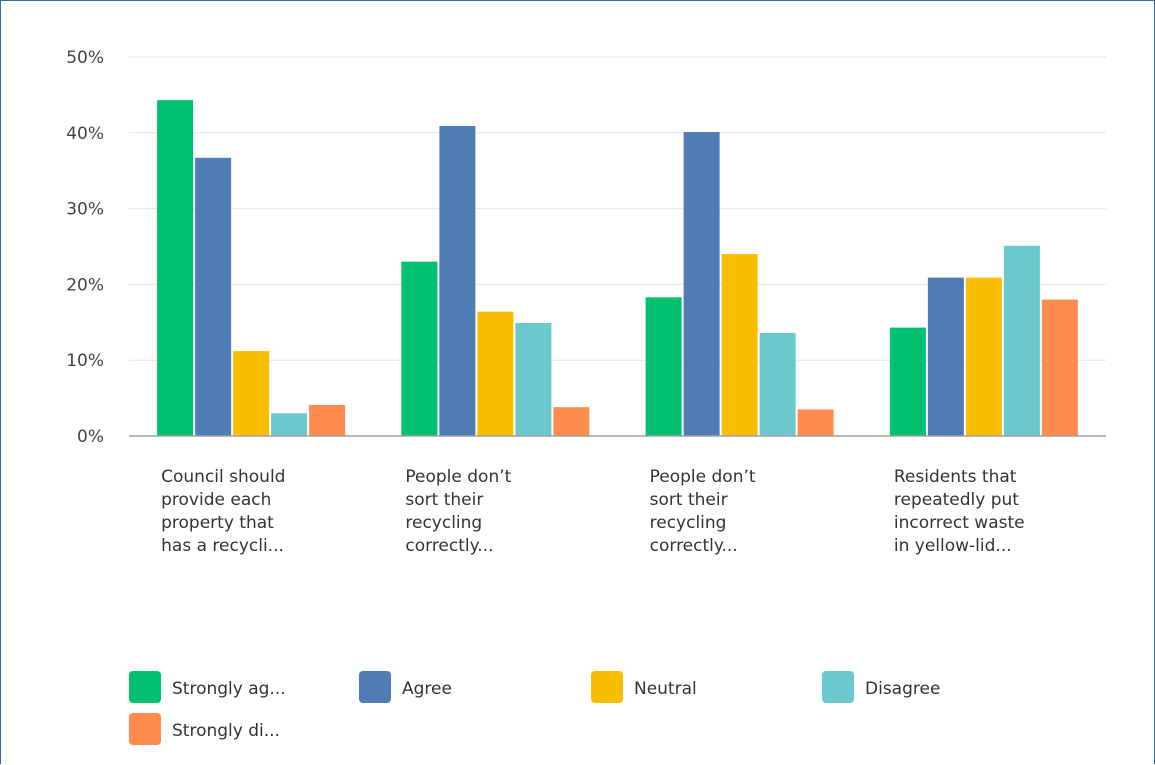 The width and height of the screenshot is (1155, 765). I want to click on y-tick-label: 50%, so click(85, 58).